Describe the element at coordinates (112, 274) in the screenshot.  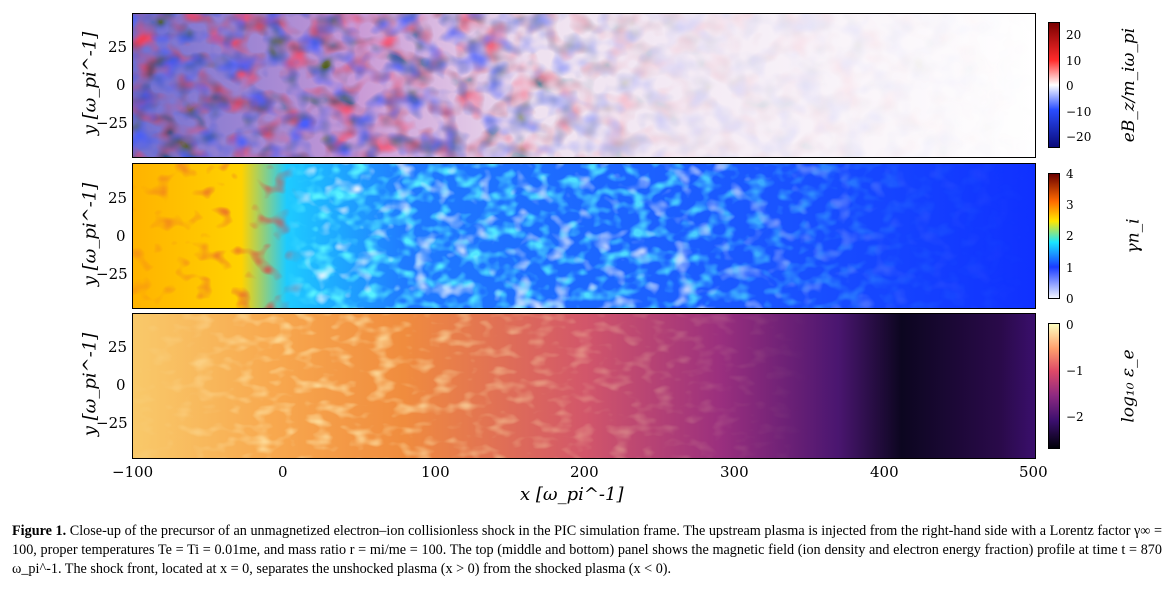
I see `panel2-ytick: −25` at that location.